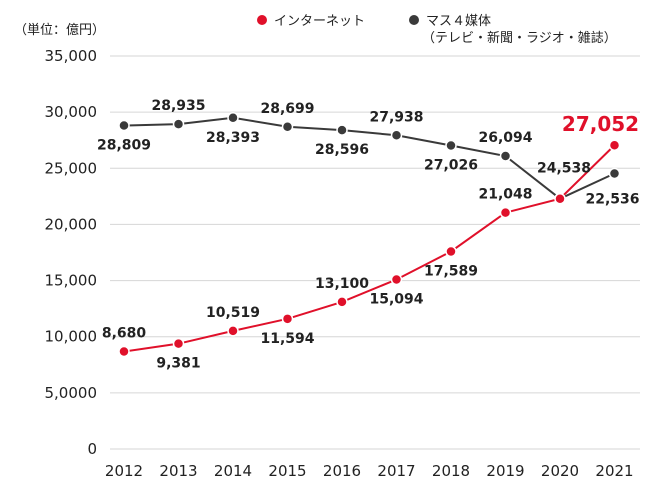  Describe the element at coordinates (505, 195) in the screenshot. I see `data-label: 21,048` at that location.